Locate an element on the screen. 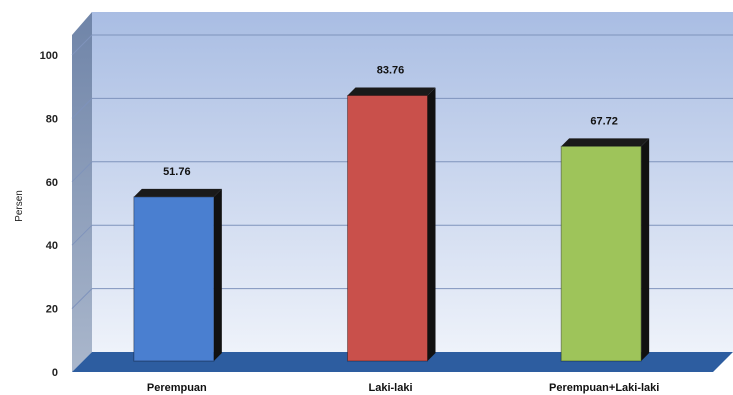 This screenshot has width=733, height=395. y-tick-label: 80 is located at coordinates (52, 119).